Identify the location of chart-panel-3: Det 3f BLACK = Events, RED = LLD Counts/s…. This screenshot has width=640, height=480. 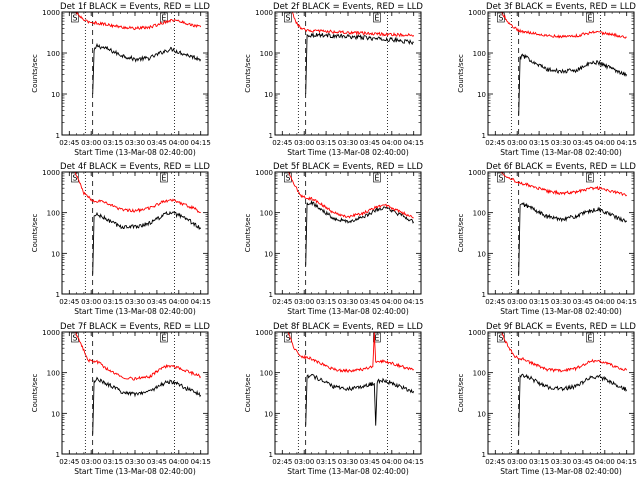
(547, 79).